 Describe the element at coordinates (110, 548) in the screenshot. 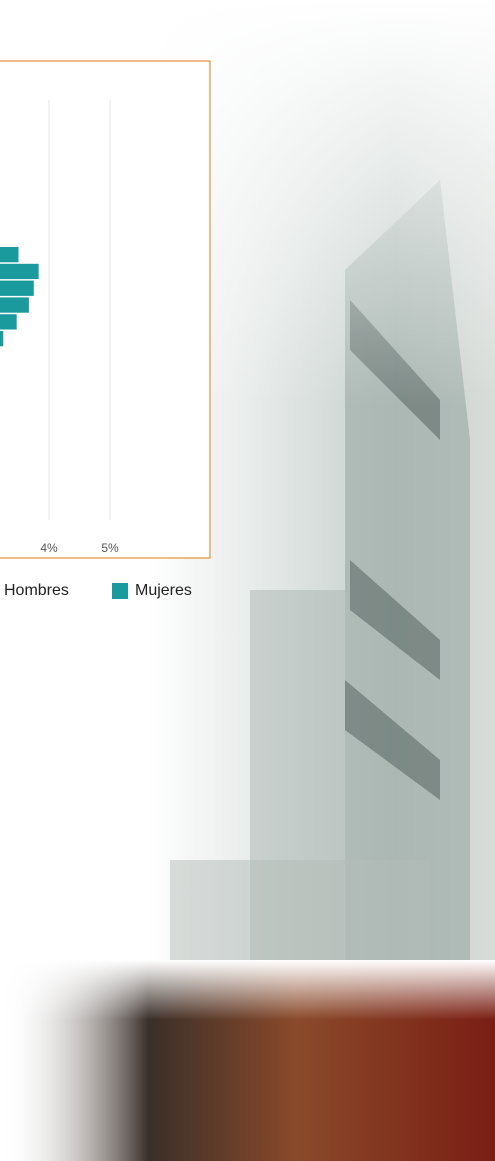

I see `x-tick-label: 5%` at that location.